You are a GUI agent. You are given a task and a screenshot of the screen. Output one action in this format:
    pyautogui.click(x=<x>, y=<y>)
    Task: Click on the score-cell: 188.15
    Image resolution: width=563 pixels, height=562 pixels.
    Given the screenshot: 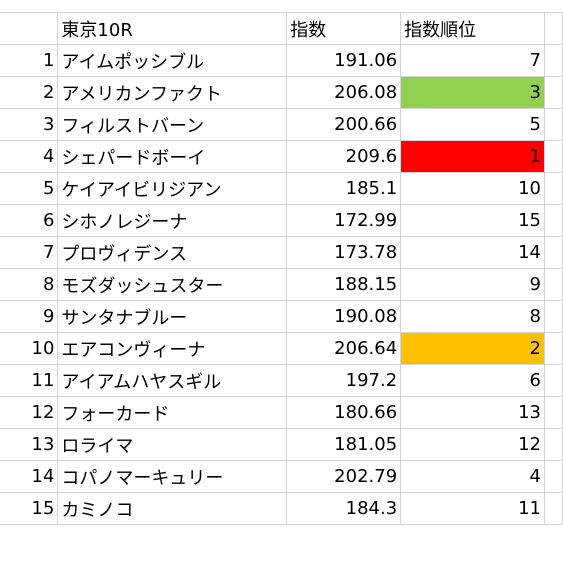 What is the action you would take?
    pyautogui.click(x=344, y=284)
    